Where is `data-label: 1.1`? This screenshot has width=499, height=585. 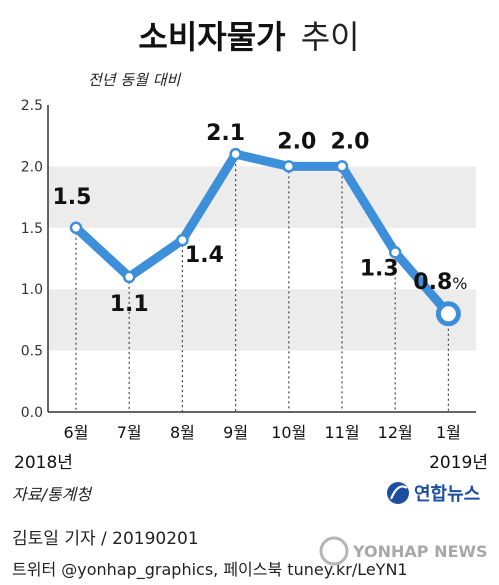
data-label: 1.1 is located at coordinates (129, 304).